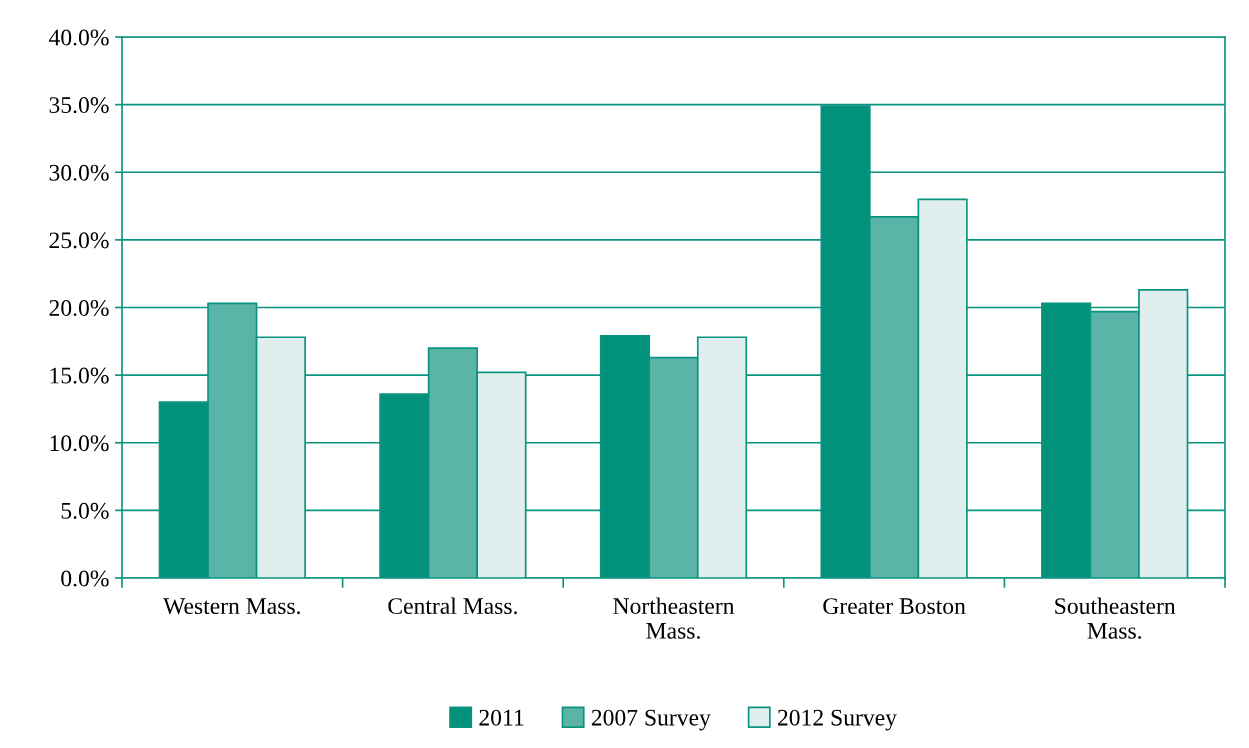 This screenshot has height=748, width=1249. Describe the element at coordinates (79, 375) in the screenshot. I see `y-tick-label: 15.0%` at that location.